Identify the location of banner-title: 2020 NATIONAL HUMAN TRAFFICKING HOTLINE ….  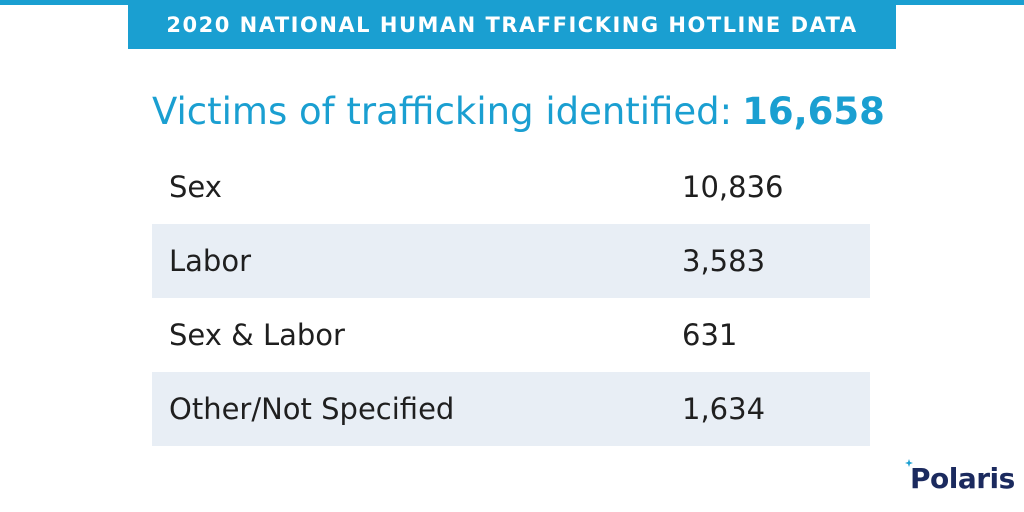
(512, 24).